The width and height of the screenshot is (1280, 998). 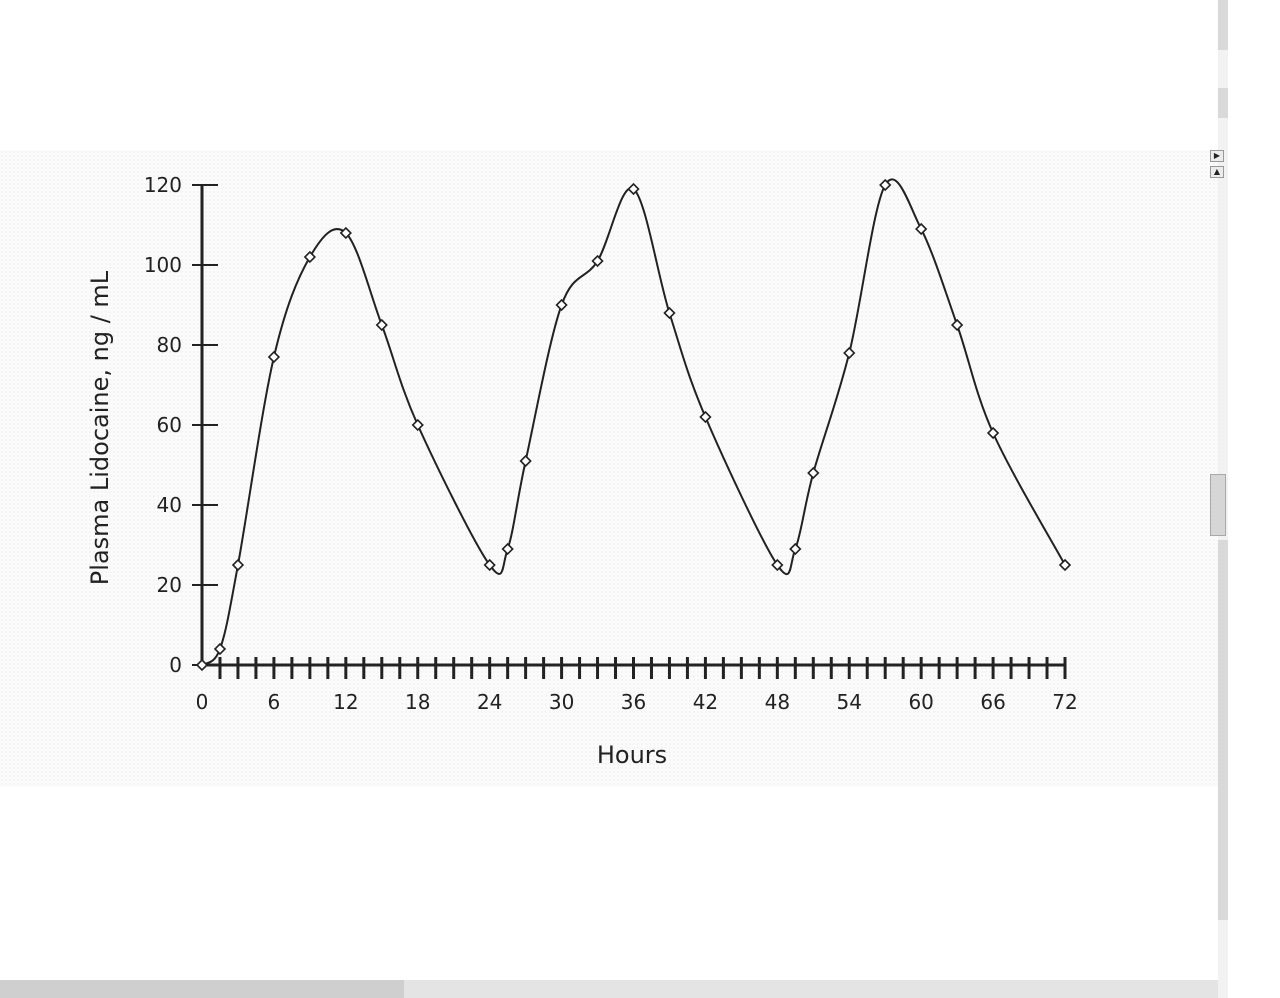 I want to click on scroll-right-button: ▶, so click(x=1217, y=156).